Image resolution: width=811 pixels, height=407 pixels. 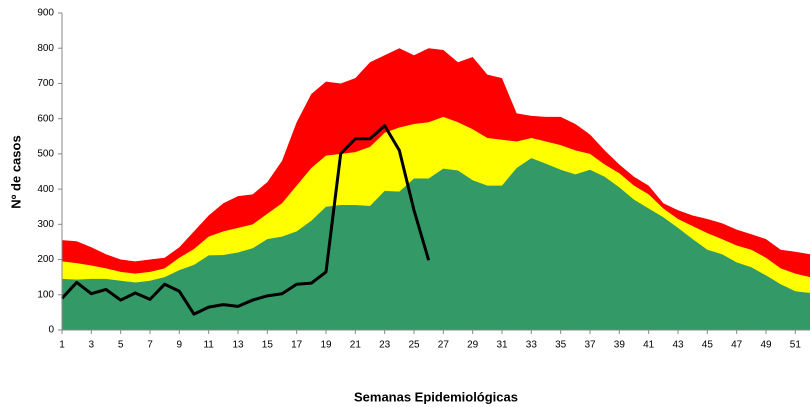 What do you see at coordinates (208, 345) in the screenshot?
I see `x-tick-label: 11` at bounding box center [208, 345].